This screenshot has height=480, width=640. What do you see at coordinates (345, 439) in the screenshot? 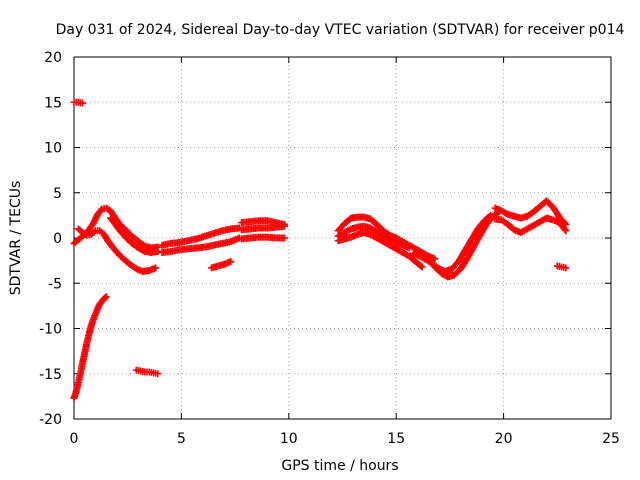
I see `x-tick-labels: 0 5 10 15 20 25` at bounding box center [345, 439].